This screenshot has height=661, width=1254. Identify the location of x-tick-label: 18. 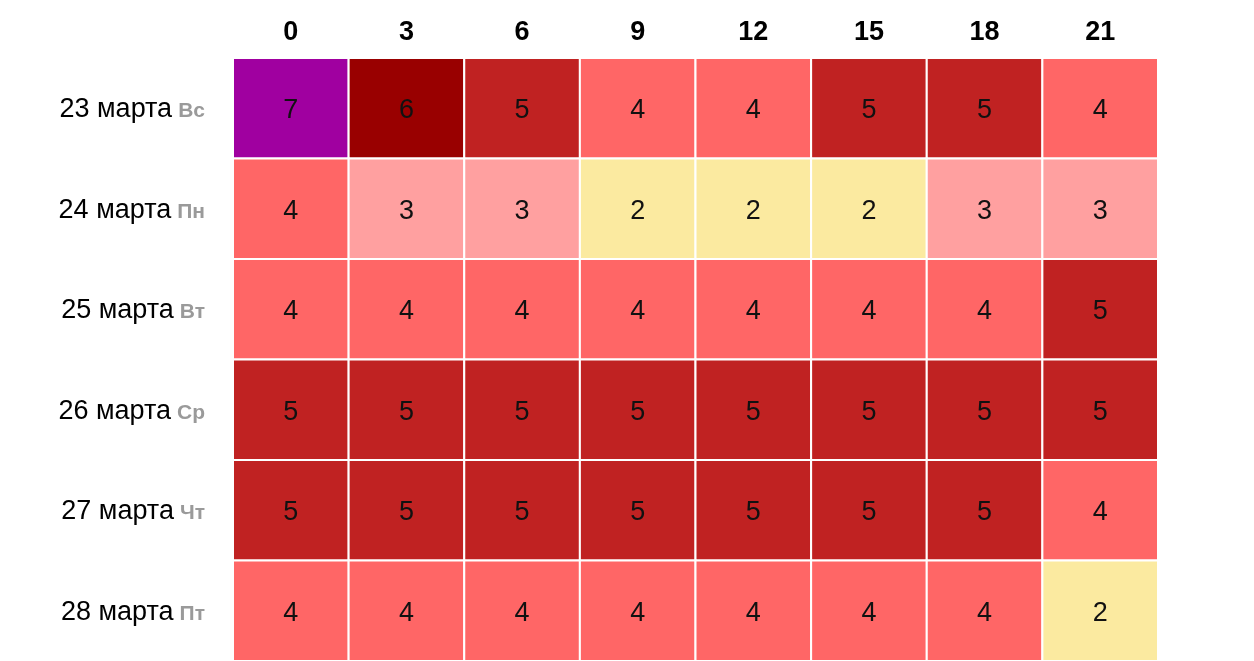
(984, 31).